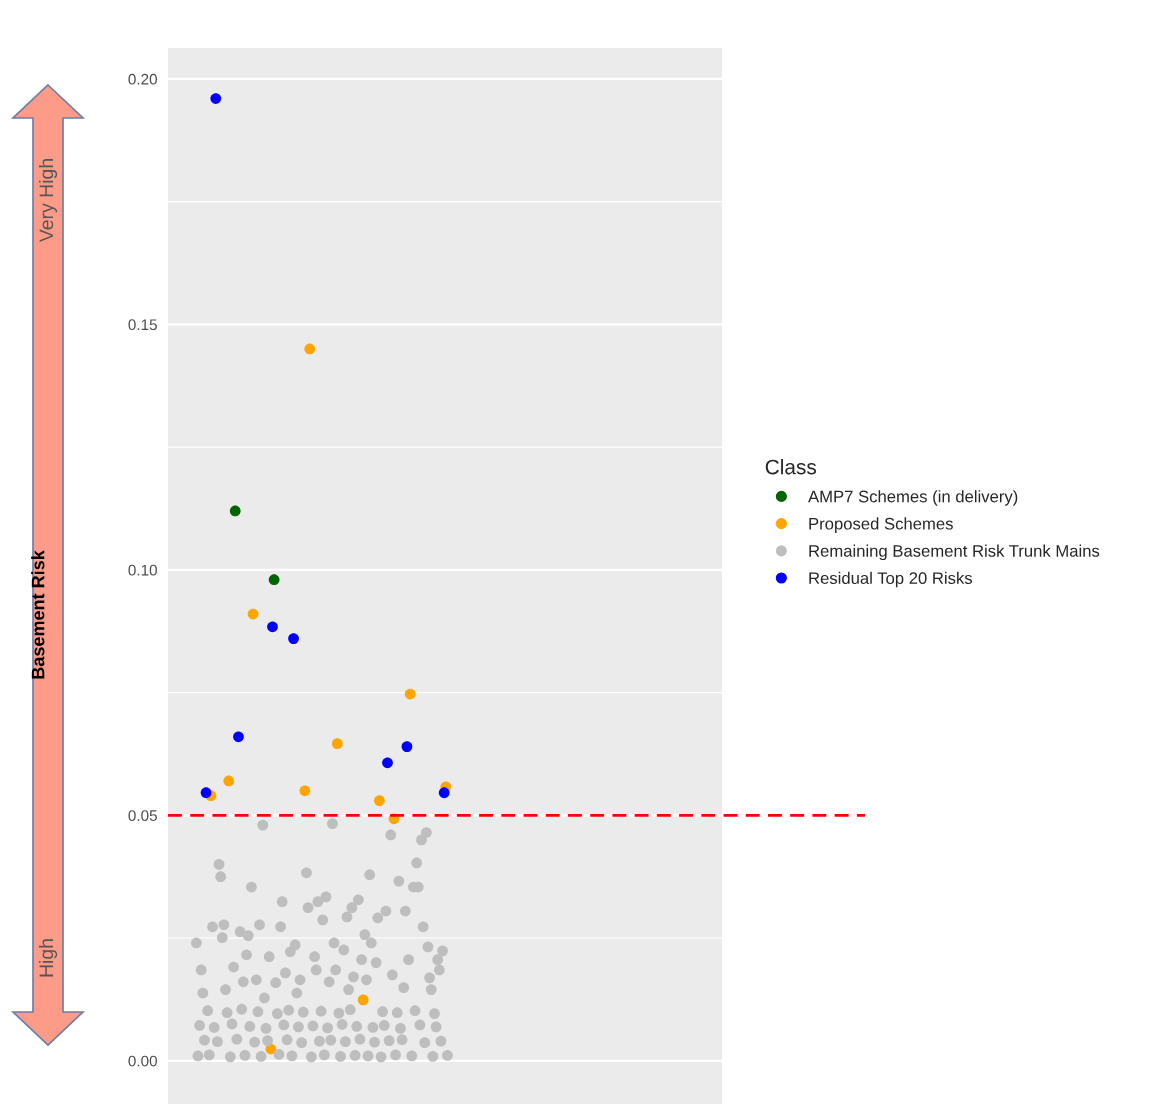 The height and width of the screenshot is (1104, 1157). What do you see at coordinates (142, 325) in the screenshot?
I see `y-tick-label: 0.15` at bounding box center [142, 325].